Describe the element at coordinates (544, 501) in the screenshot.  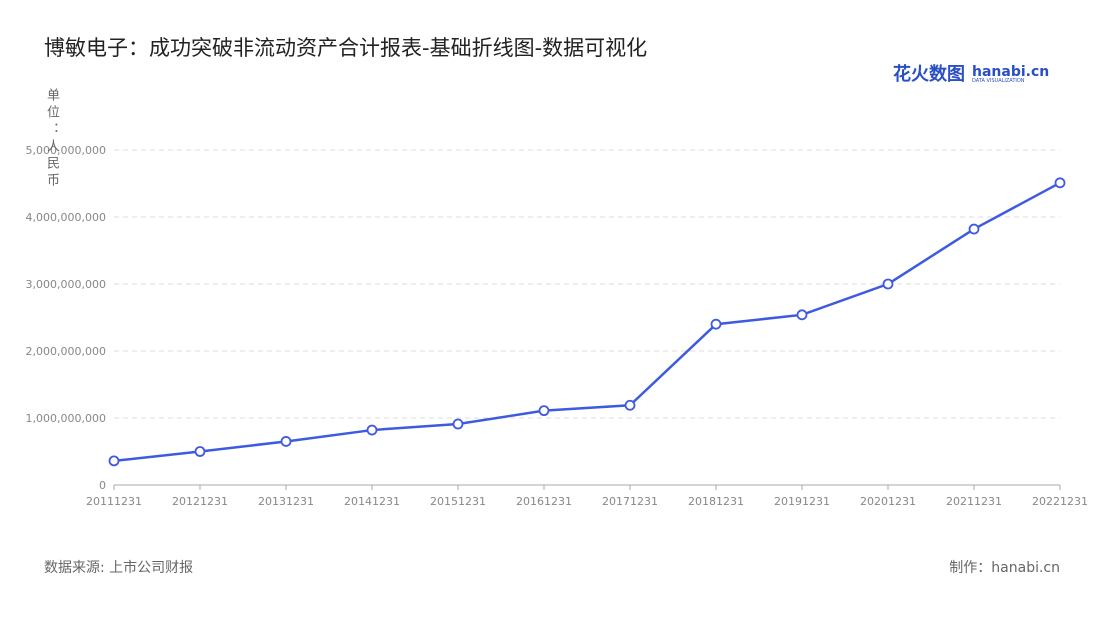
I see `x-tick-label: 20161231` at that location.